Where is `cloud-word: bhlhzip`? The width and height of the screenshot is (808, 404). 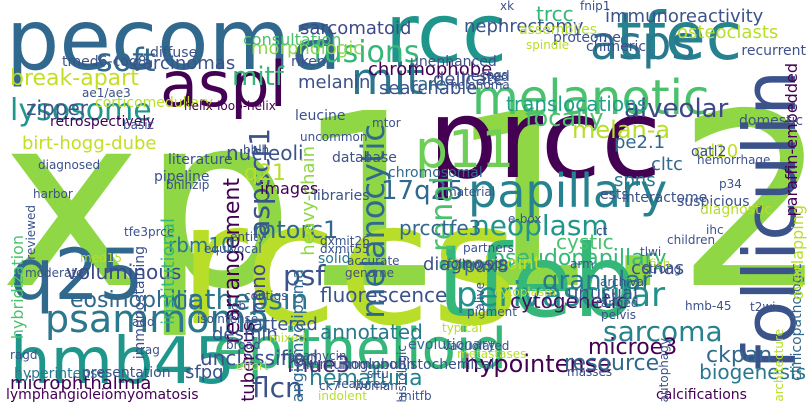
cloud-word: bhlhzip is located at coordinates (187, 185).